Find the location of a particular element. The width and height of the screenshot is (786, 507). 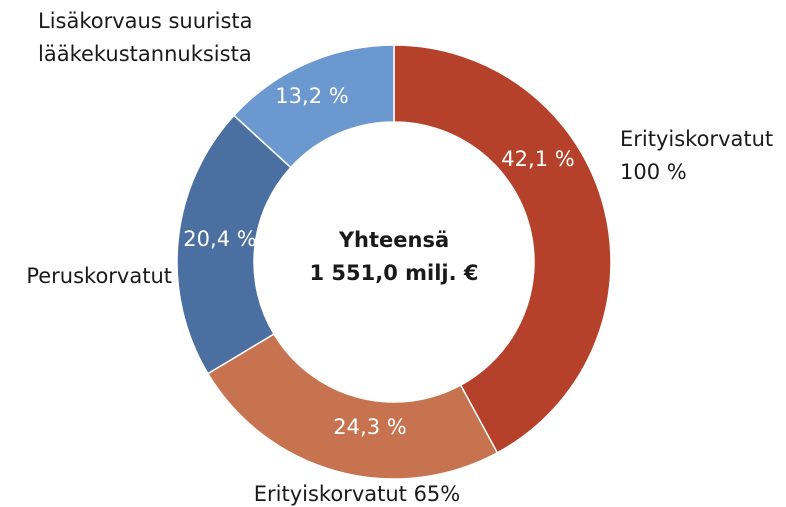

value-label: 24,3 % is located at coordinates (369, 427).